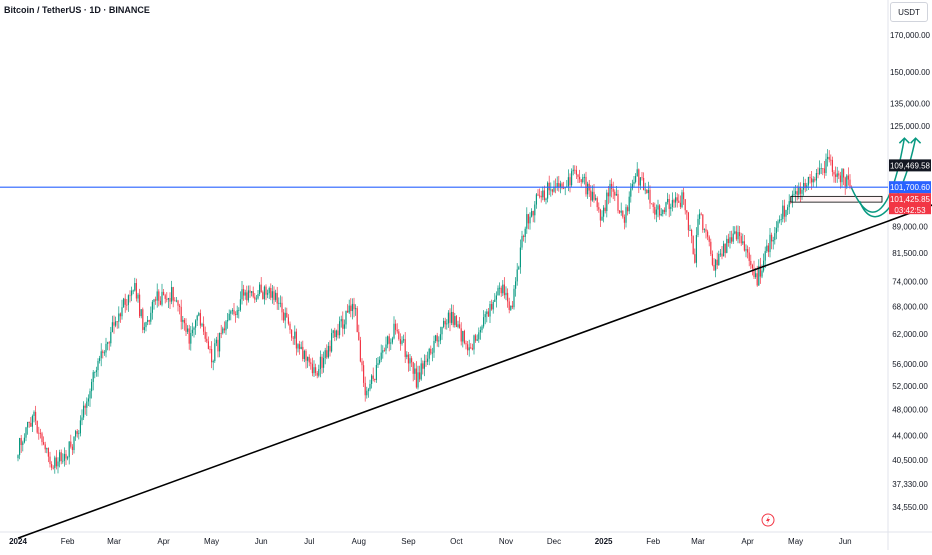 Image resolution: width=932 pixels, height=555 pixels. What do you see at coordinates (698, 541) in the screenshot?
I see `time-tick-label: Mar` at bounding box center [698, 541].